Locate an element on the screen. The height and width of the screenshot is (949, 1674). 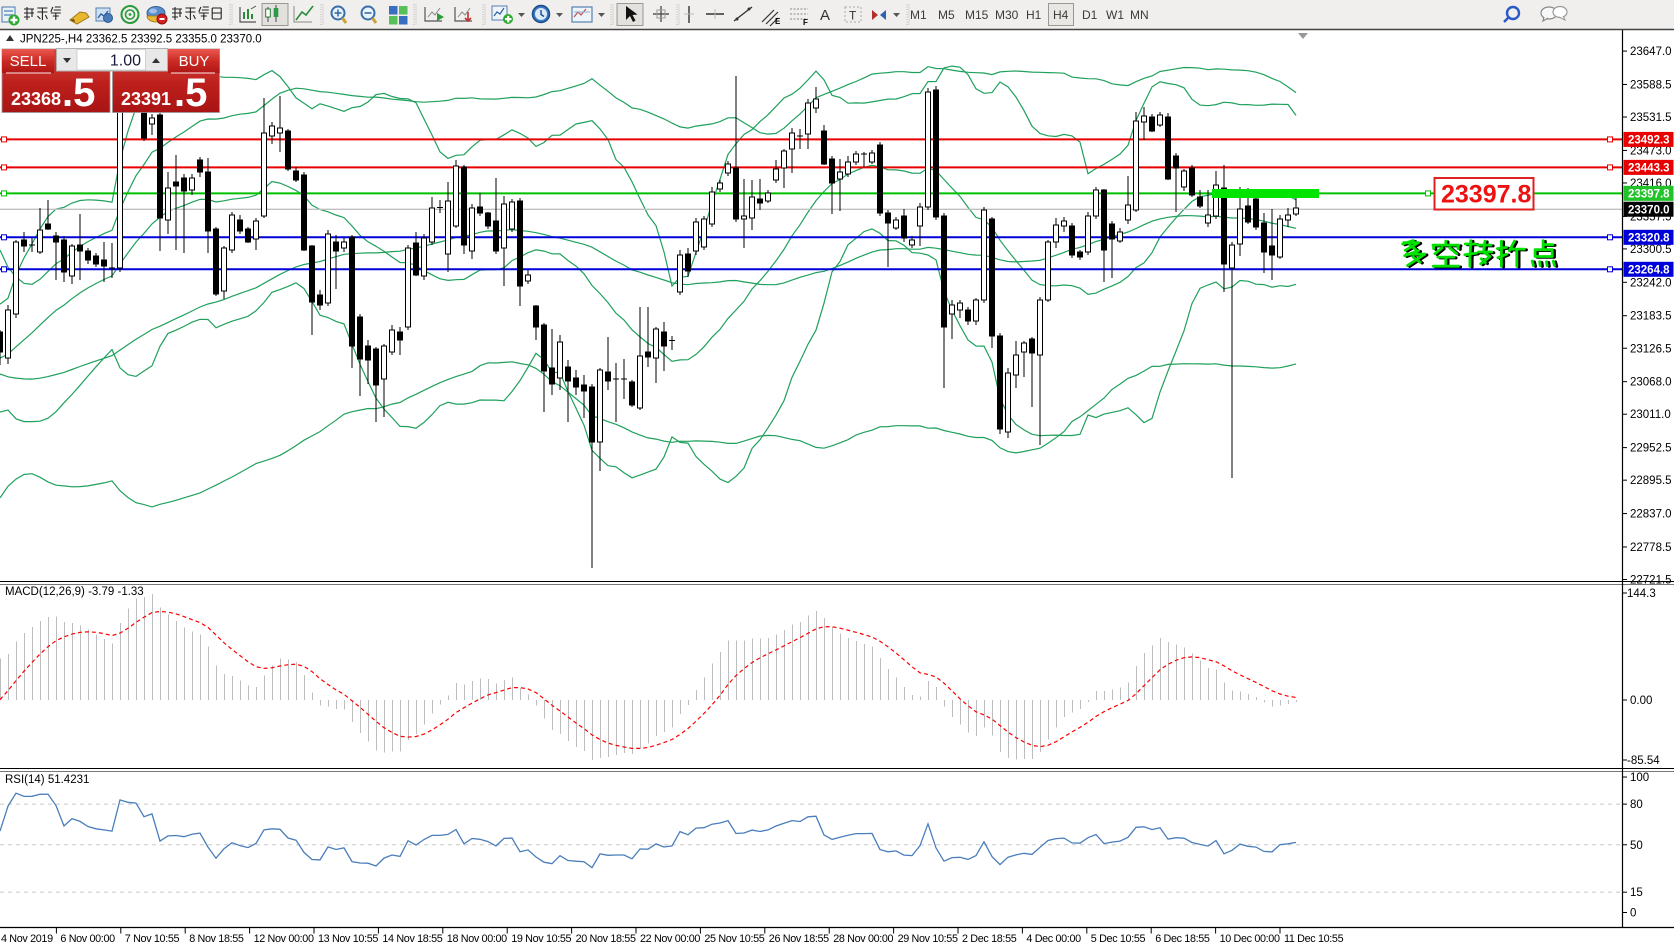
svg-text: M30 is located at coordinates (1007, 15).